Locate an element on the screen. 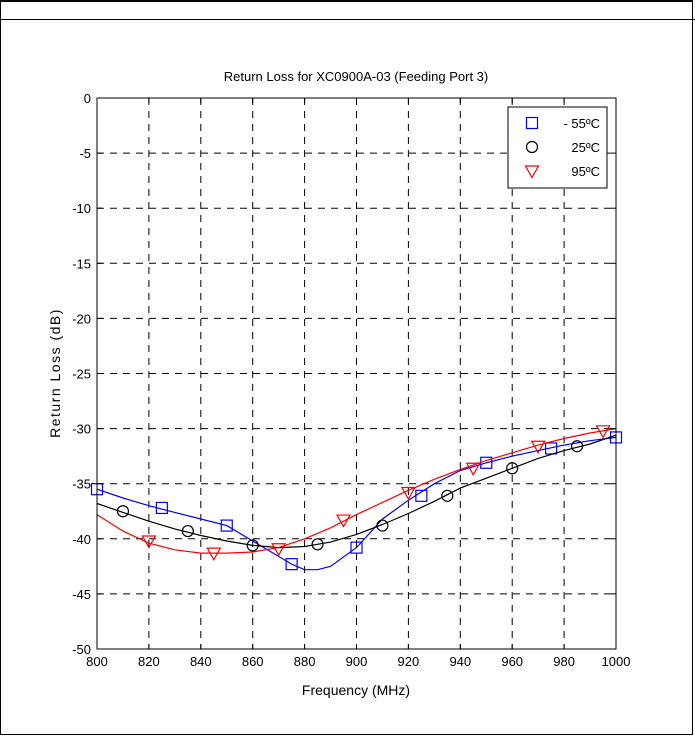  x-tick-label: 820 is located at coordinates (149, 661).